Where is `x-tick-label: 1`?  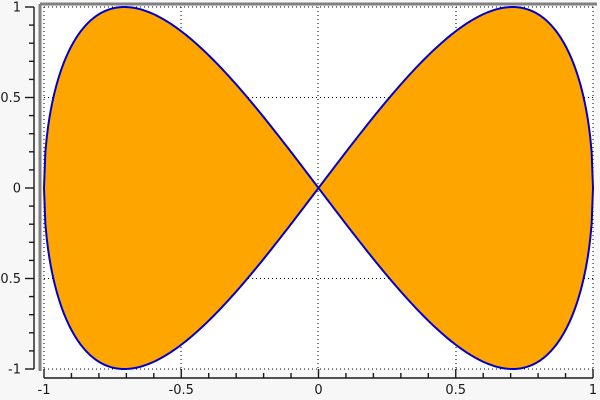
x-tick-label: 1 is located at coordinates (593, 390).